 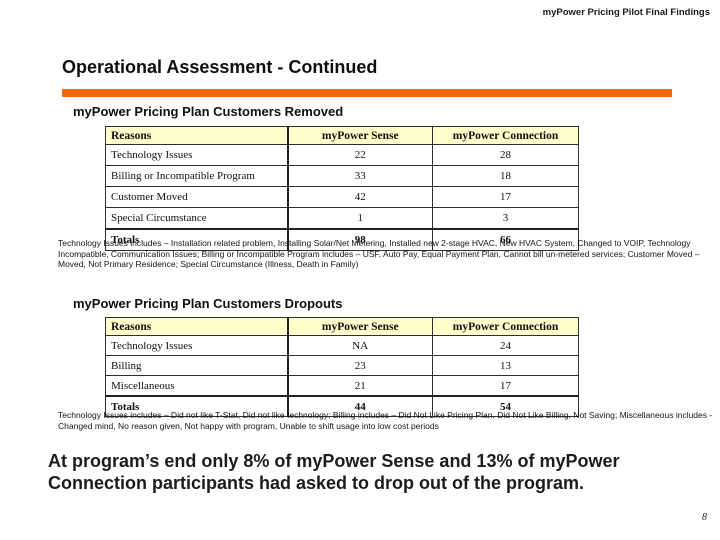 I want to click on sense-cell: 22, so click(x=360, y=155).